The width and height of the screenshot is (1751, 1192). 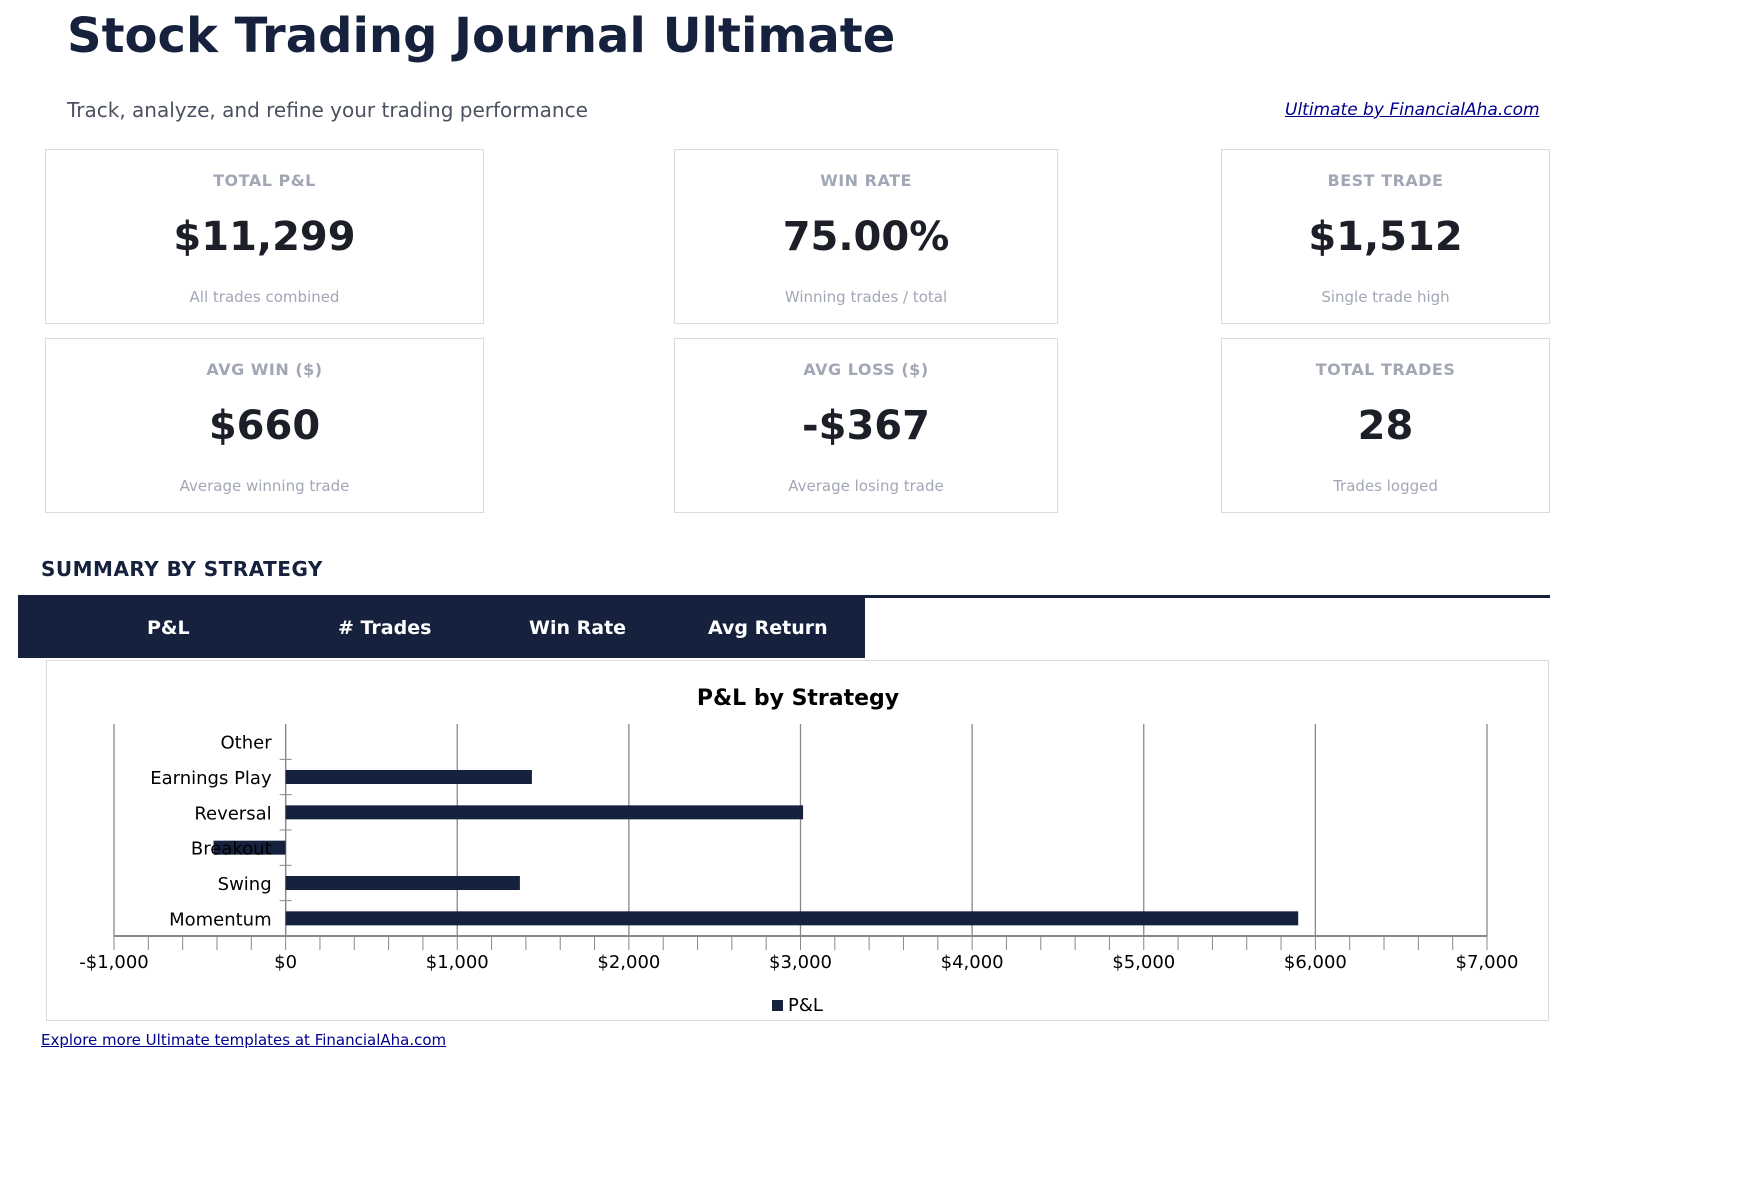 I want to click on x-tick-label: $6,000, so click(x=1315, y=962).